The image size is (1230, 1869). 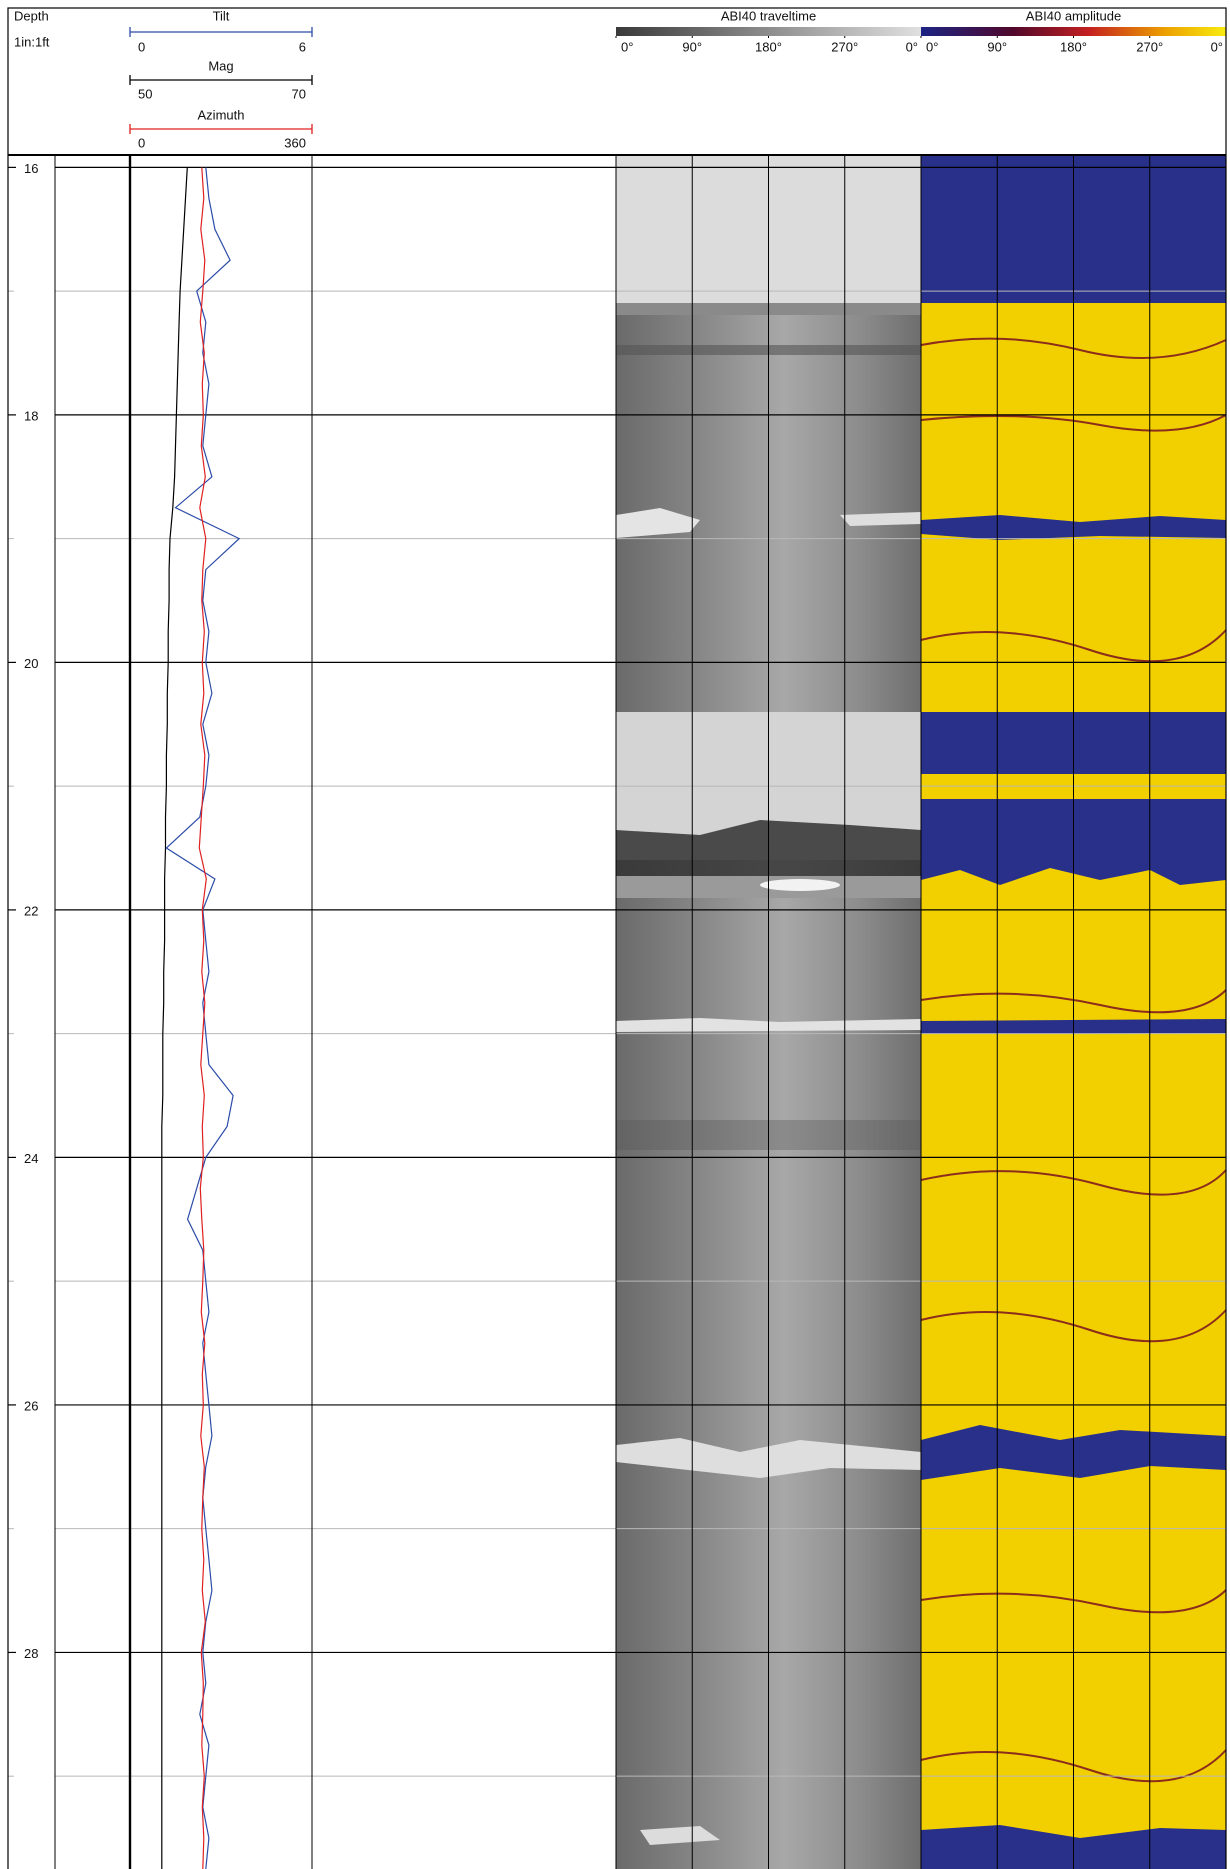 I want to click on depth-tick-label: 20, so click(x=31, y=663).